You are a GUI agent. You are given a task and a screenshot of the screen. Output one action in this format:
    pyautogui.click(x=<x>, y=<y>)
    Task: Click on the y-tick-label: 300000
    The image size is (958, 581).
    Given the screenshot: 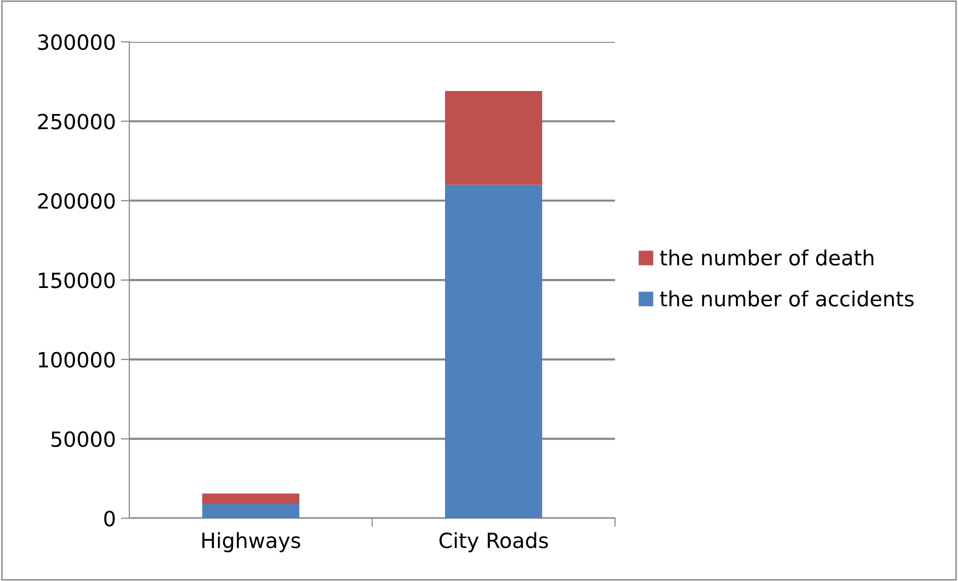 What is the action you would take?
    pyautogui.click(x=76, y=42)
    